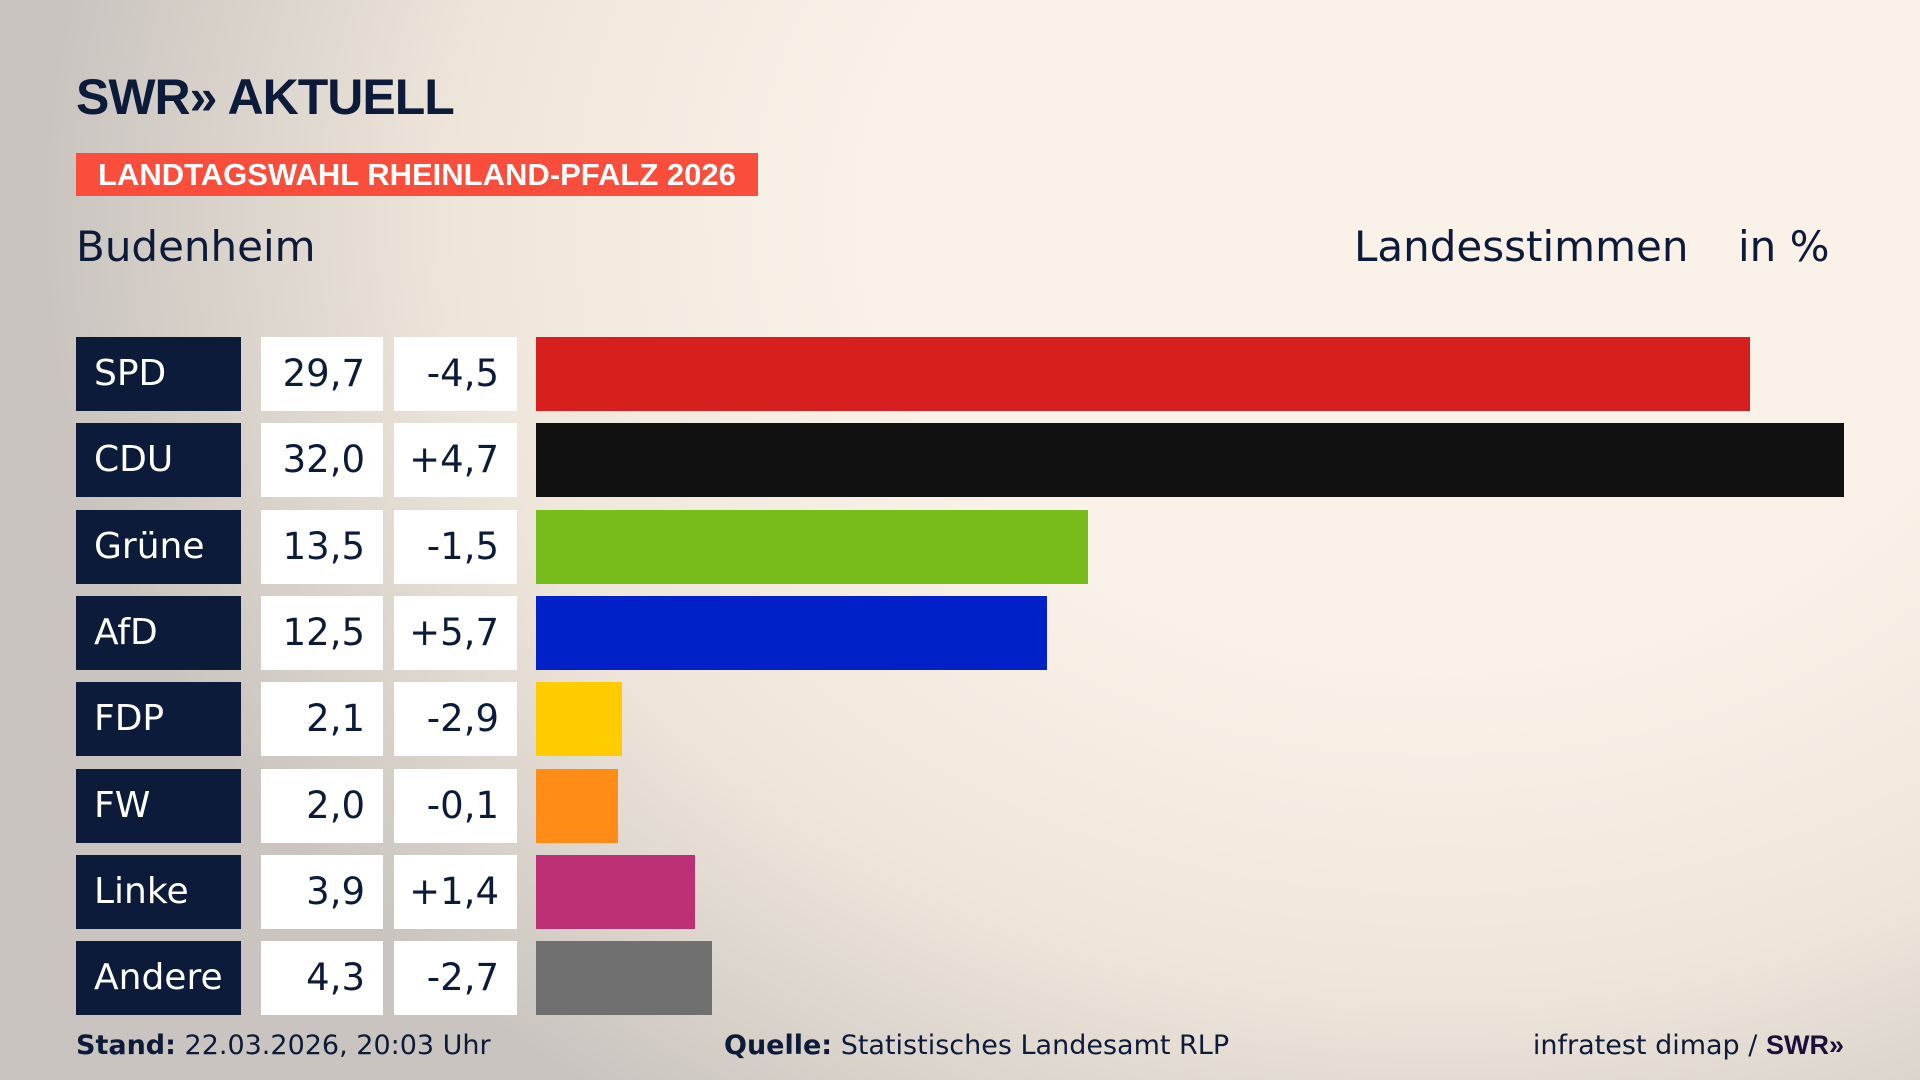 This screenshot has width=1920, height=1080. Describe the element at coordinates (812, 546) in the screenshot. I see `bar-grüne` at that location.